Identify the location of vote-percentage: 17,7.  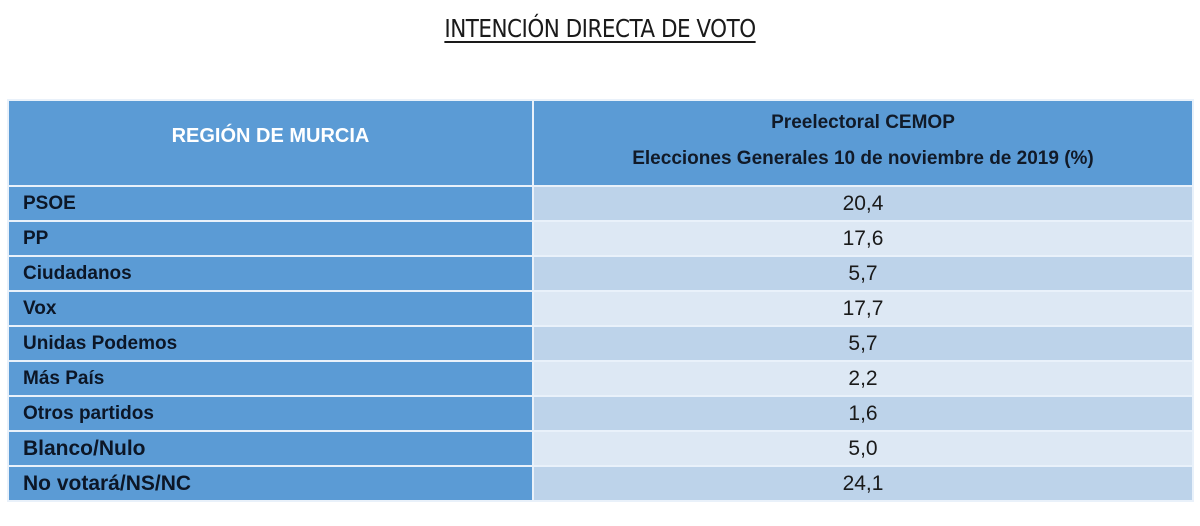
(863, 308).